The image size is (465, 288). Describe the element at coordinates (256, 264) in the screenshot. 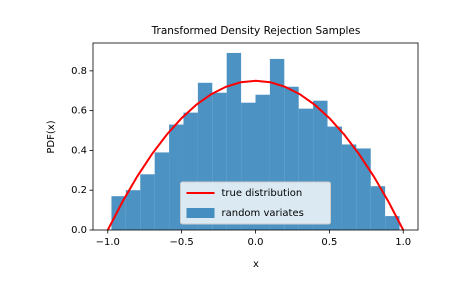

I see `x-axis-label: x` at that location.